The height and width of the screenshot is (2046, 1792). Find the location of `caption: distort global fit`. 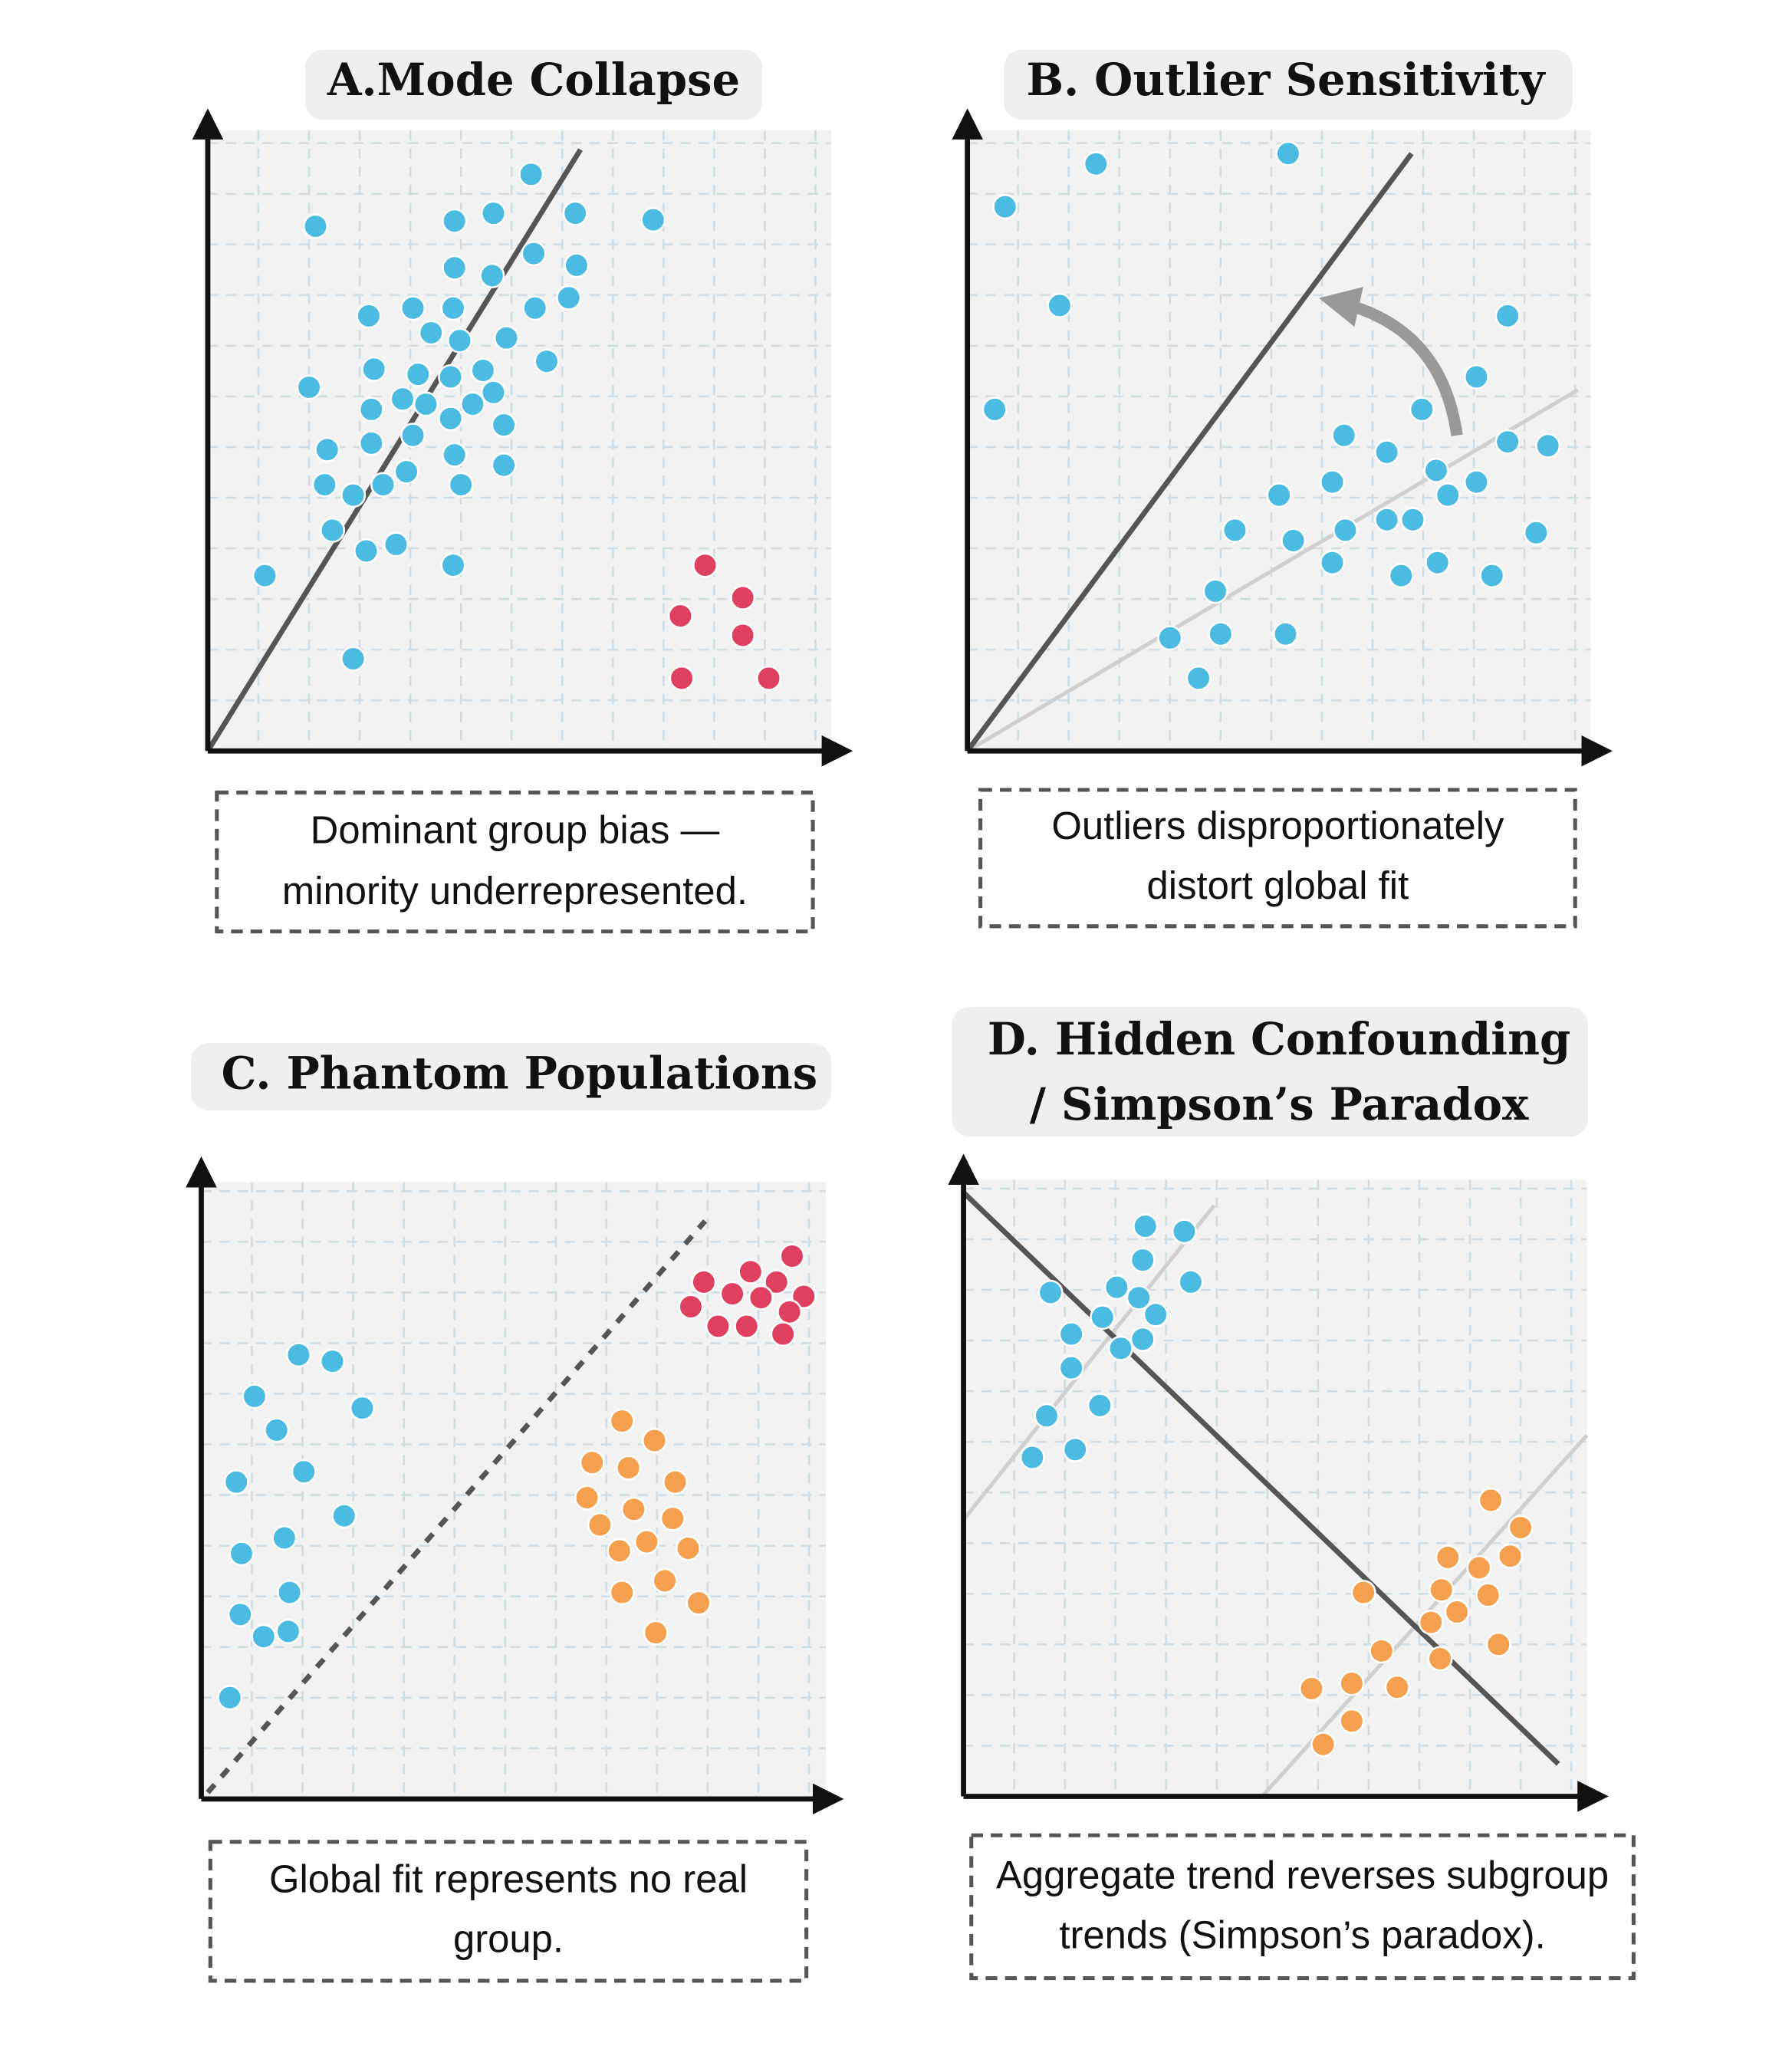

caption: distort global fit is located at coordinates (1278, 885).